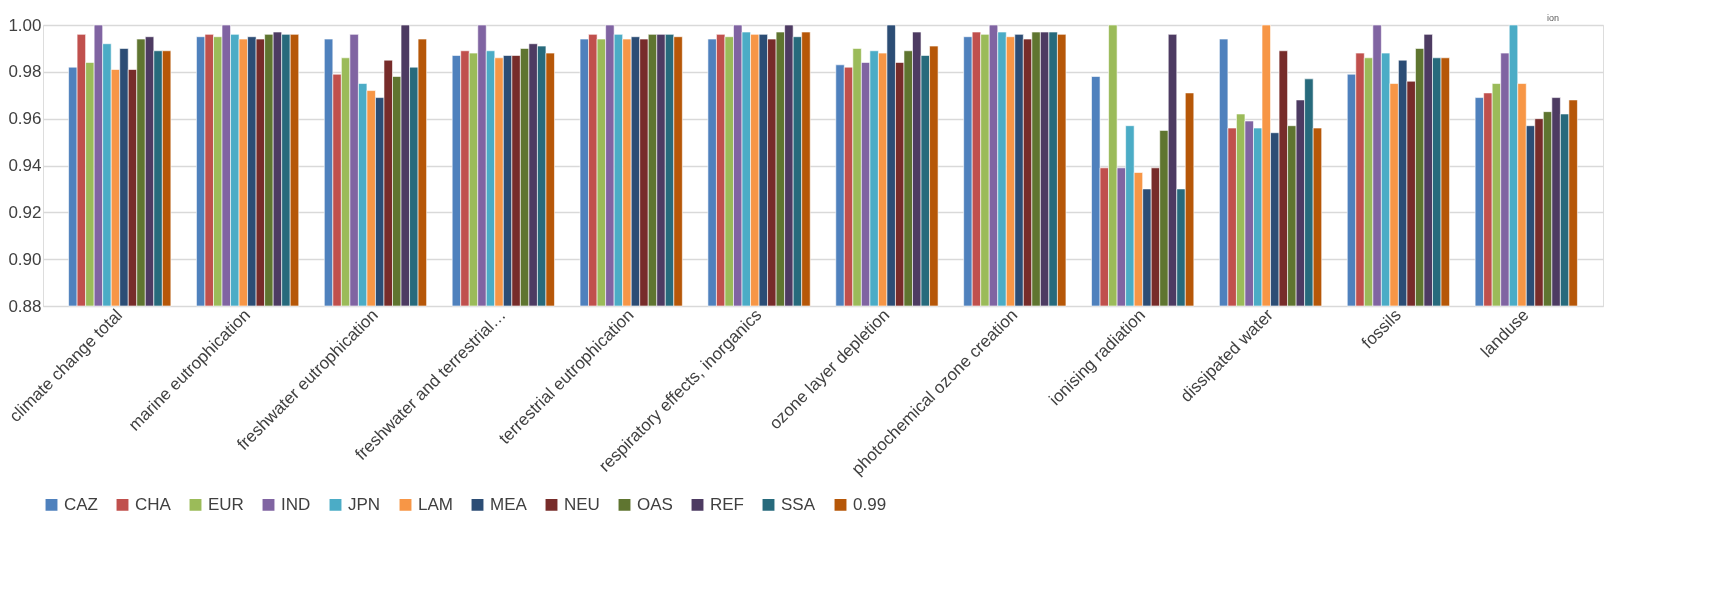  What do you see at coordinates (25, 119) in the screenshot?
I see `y-tick-label: 0.96` at bounding box center [25, 119].